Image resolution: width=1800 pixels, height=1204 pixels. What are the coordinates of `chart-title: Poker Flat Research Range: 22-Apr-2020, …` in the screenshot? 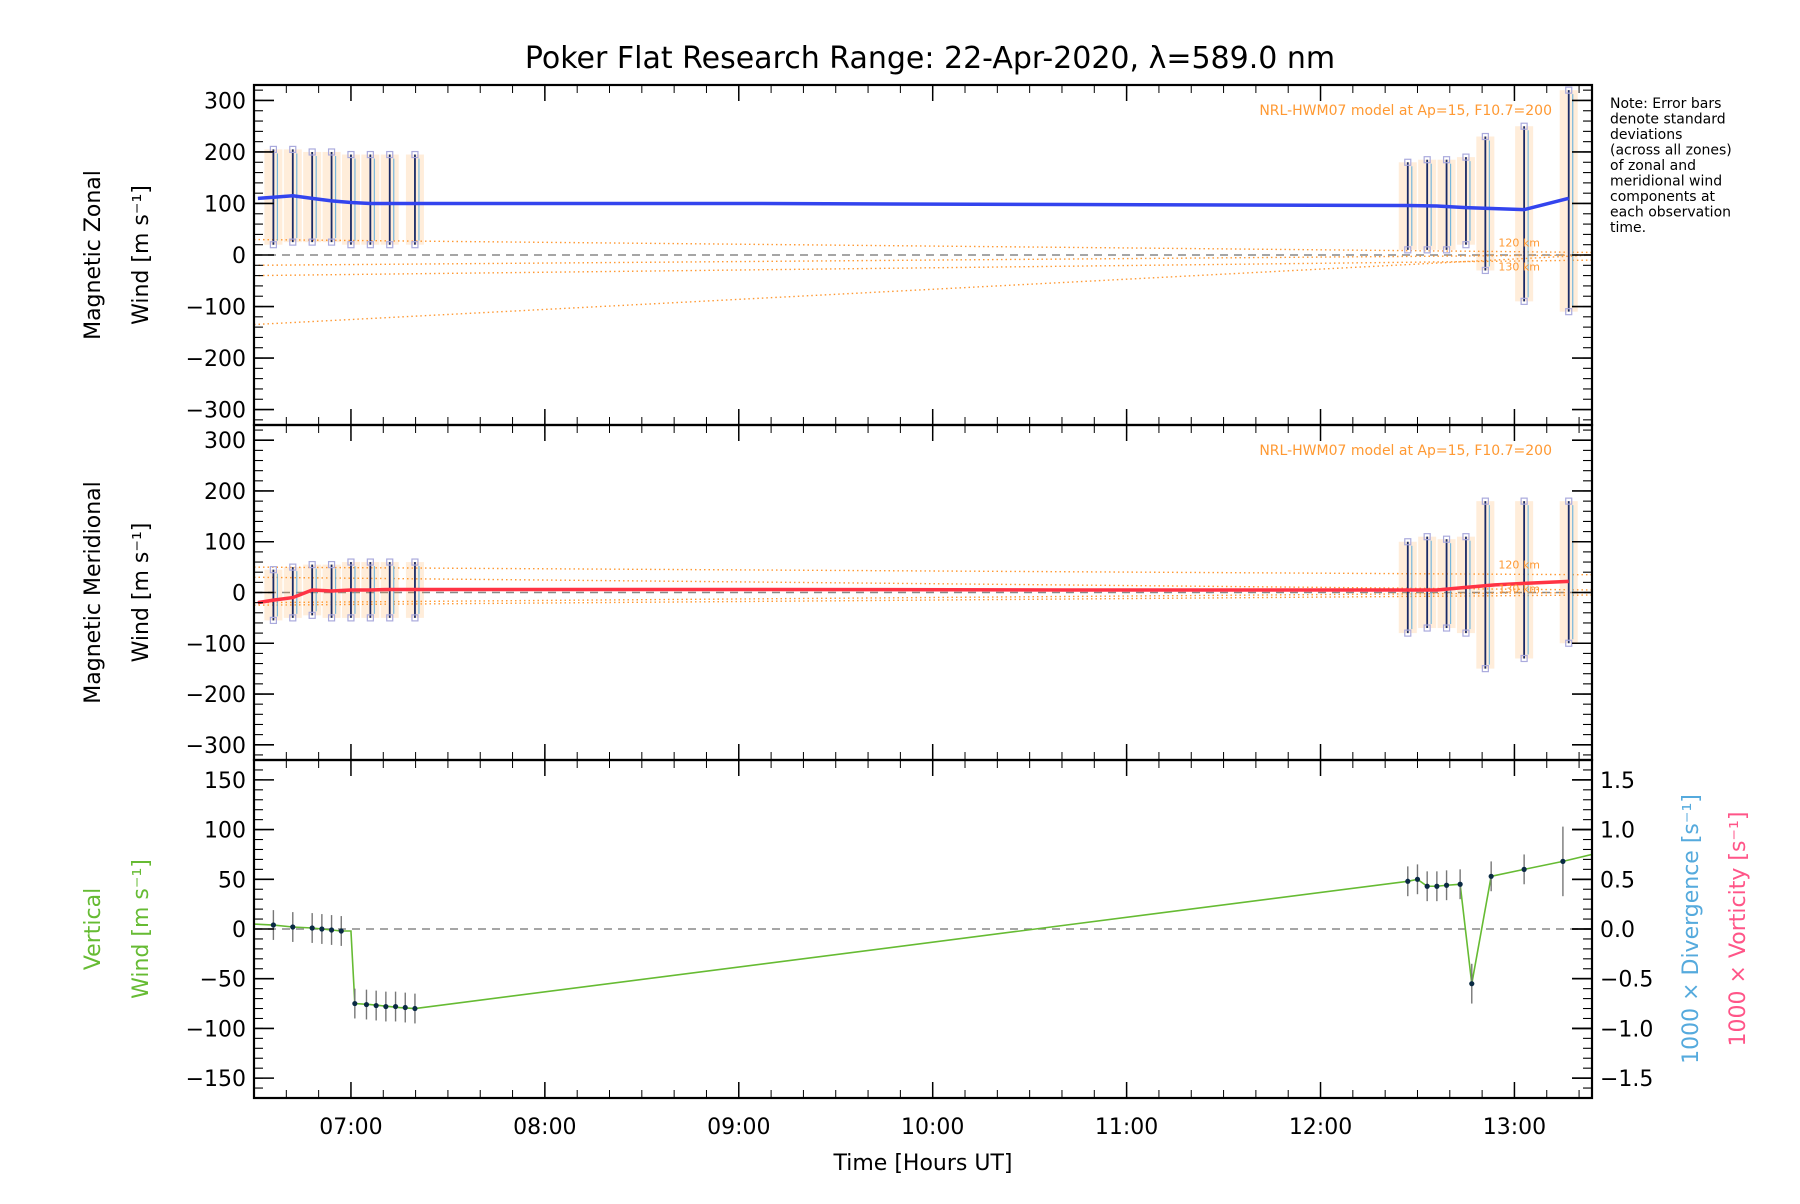 It's located at (930, 58).